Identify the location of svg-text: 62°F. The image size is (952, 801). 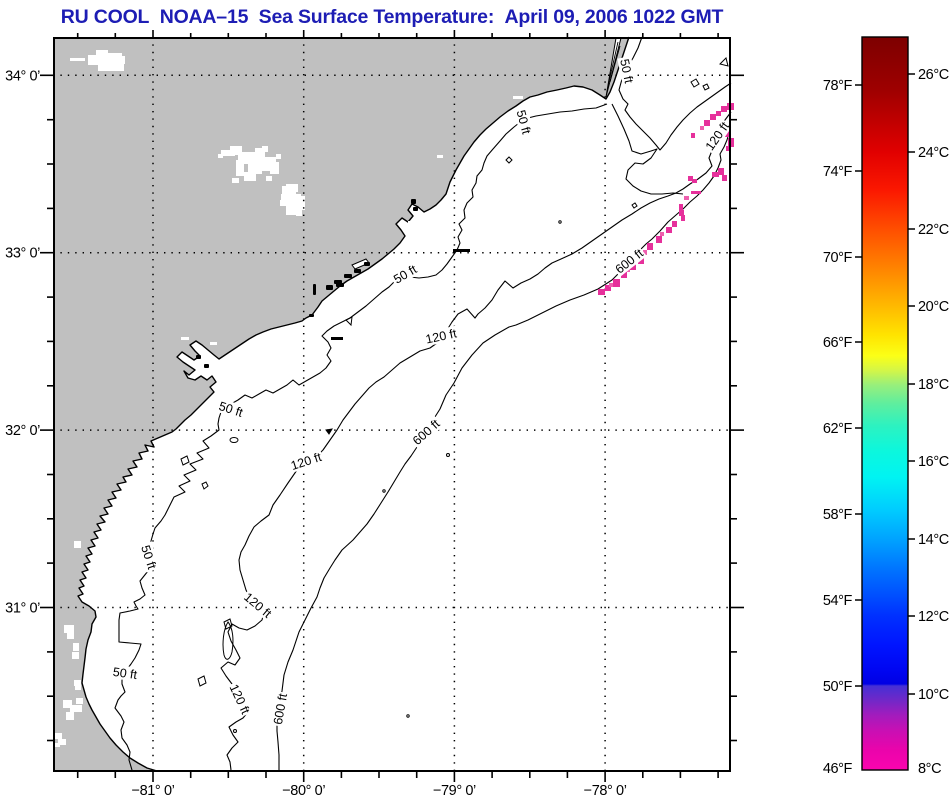
(838, 429).